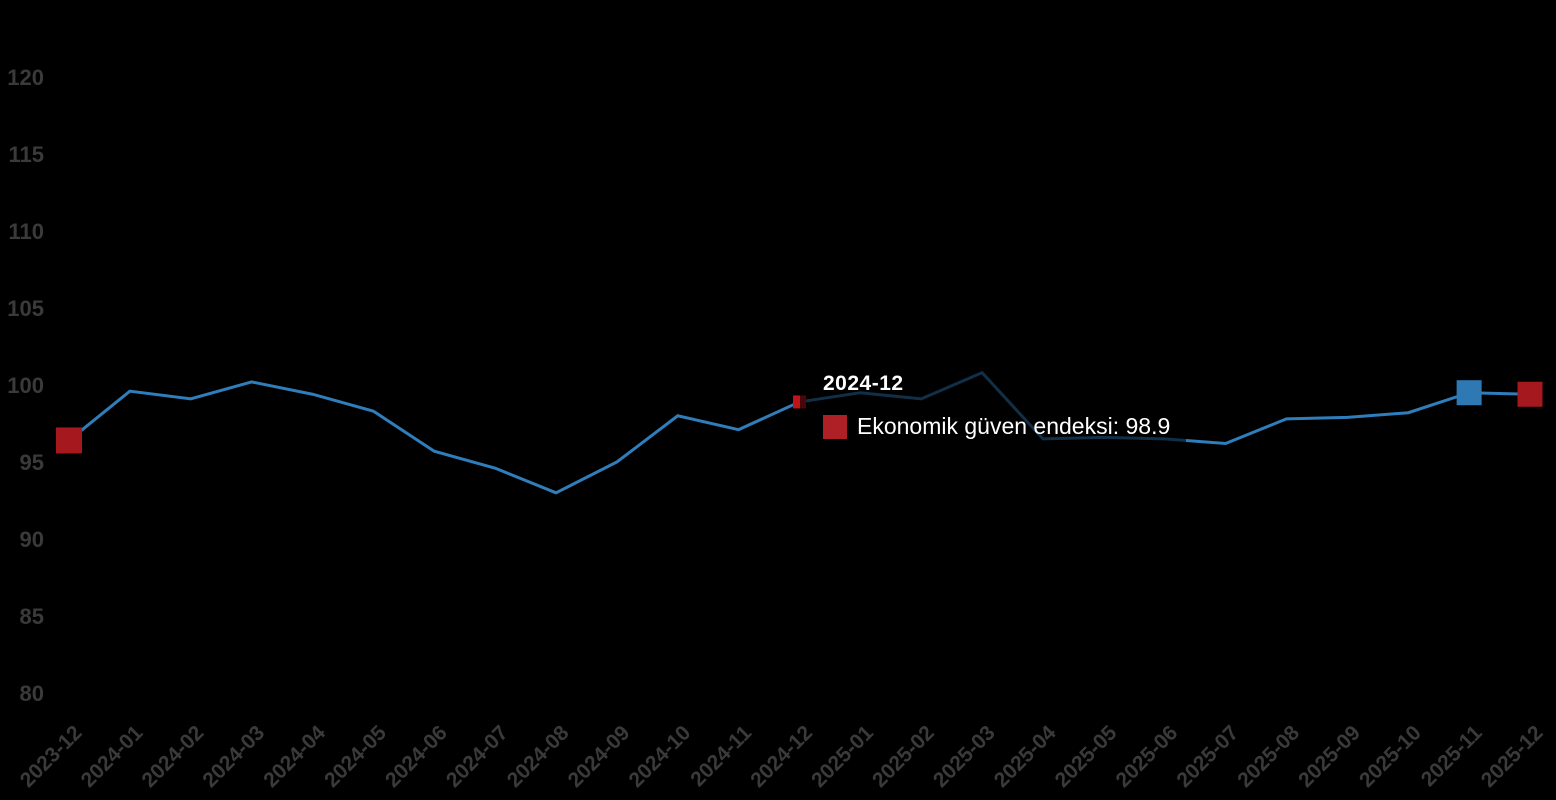 The width and height of the screenshot is (1556, 800). Describe the element at coordinates (1086, 756) in the screenshot. I see `x-axis-tick-label: 2025-05` at that location.